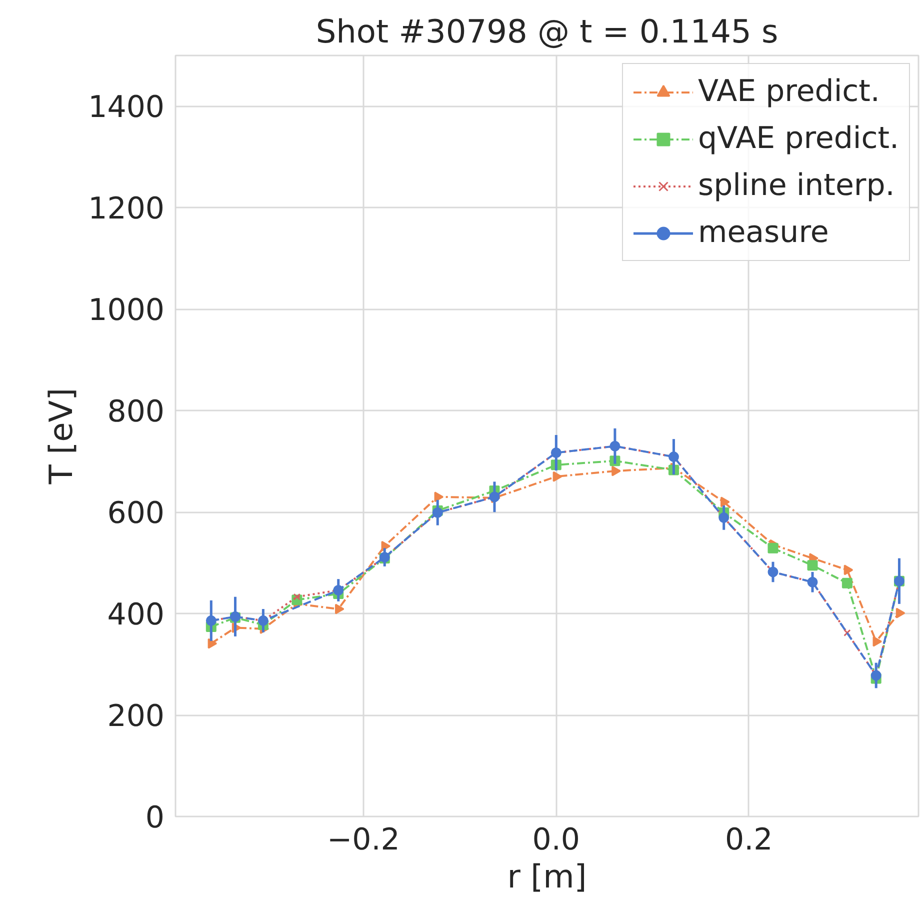 Image resolution: width=921 pixels, height=901 pixels. Describe the element at coordinates (126, 310) in the screenshot. I see `y-tick-label: 1000` at that location.